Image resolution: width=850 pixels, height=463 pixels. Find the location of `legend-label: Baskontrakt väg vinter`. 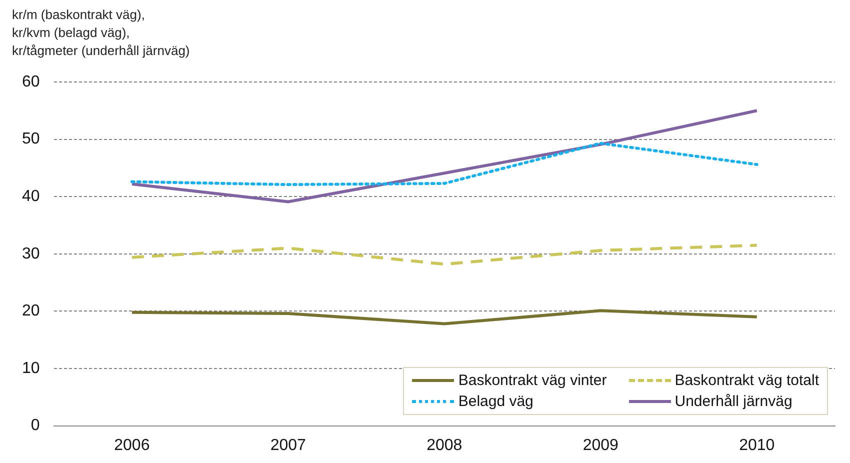

legend-label: Baskontrakt väg vinter is located at coordinates (532, 380).